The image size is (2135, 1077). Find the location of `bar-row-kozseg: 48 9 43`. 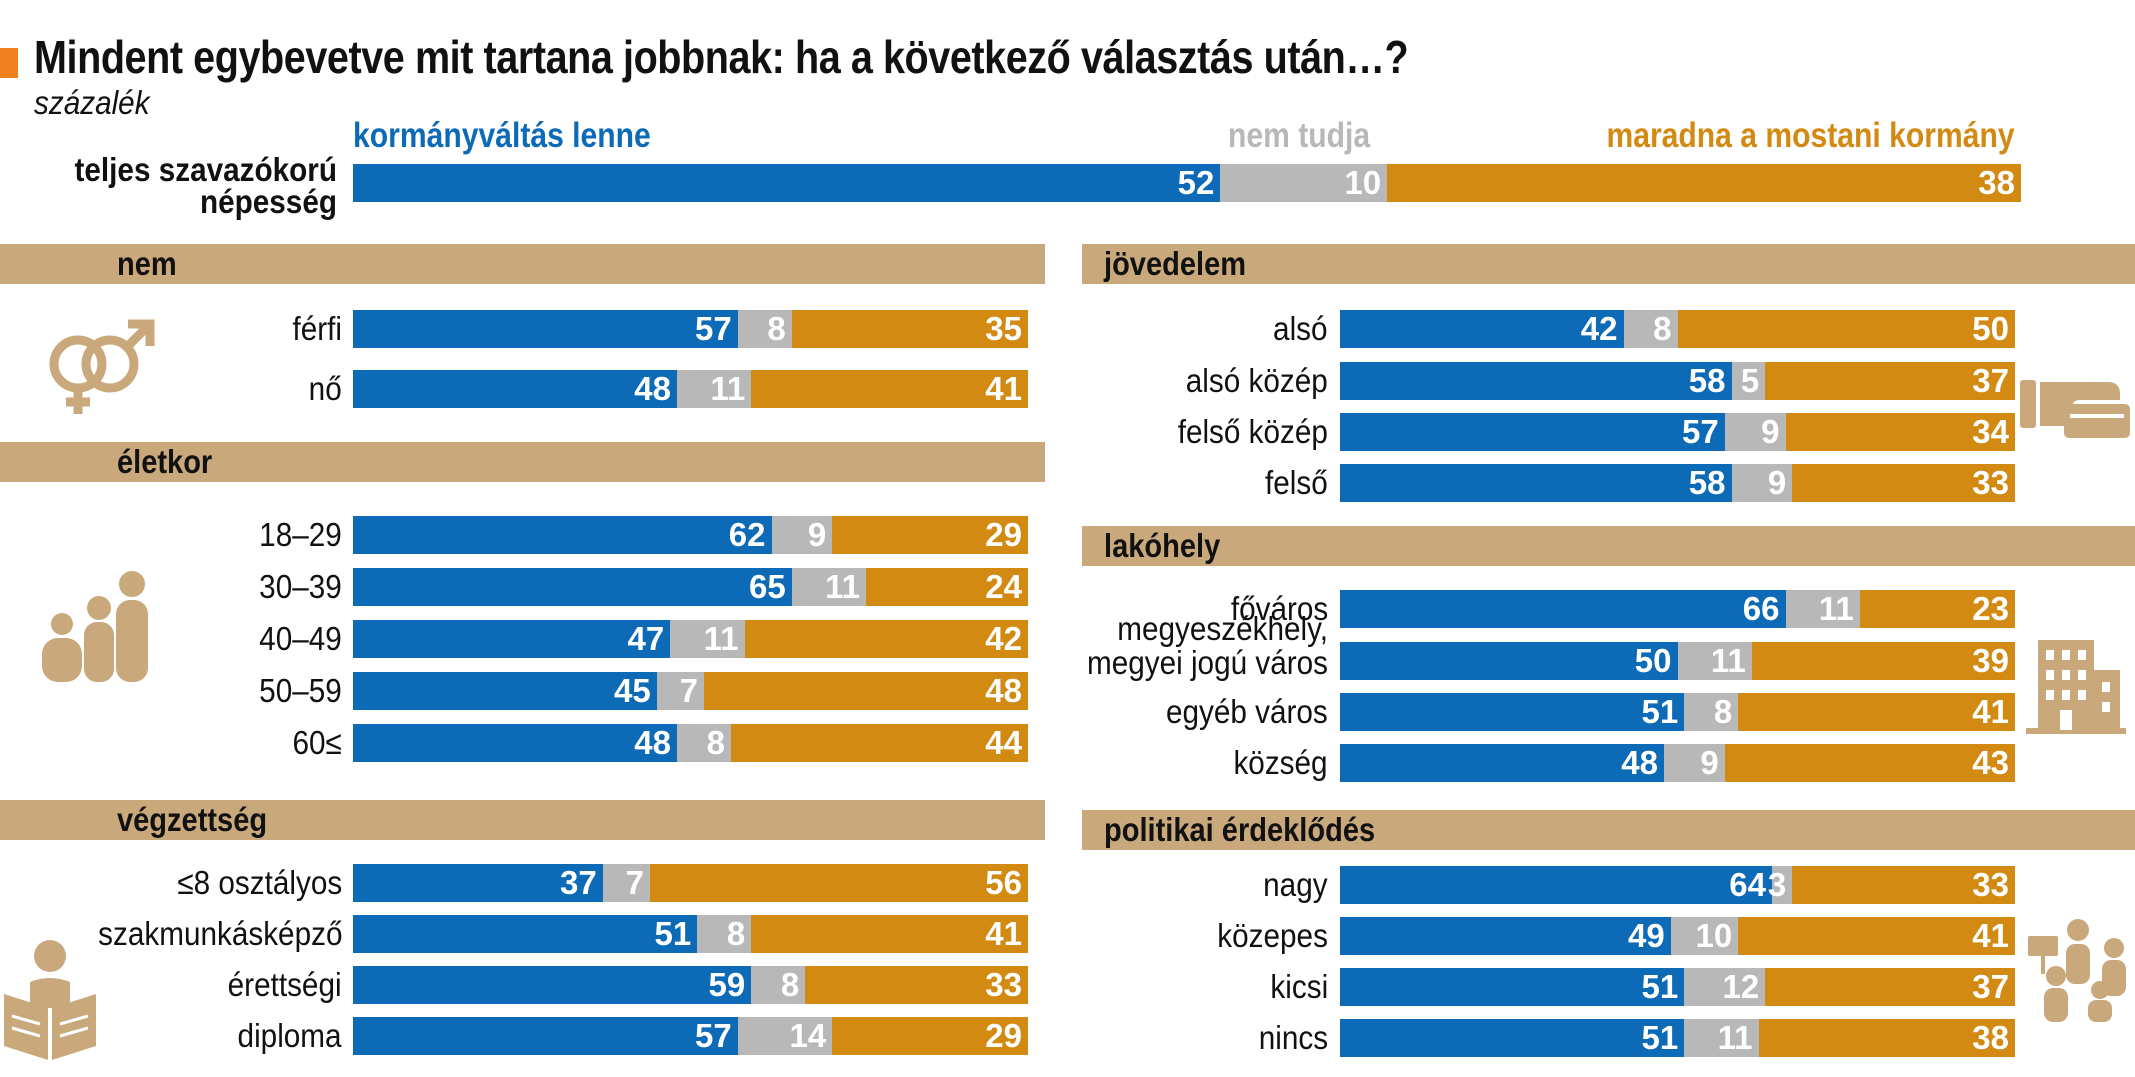

bar-row-kozseg: 48 9 43 is located at coordinates (1677, 763).